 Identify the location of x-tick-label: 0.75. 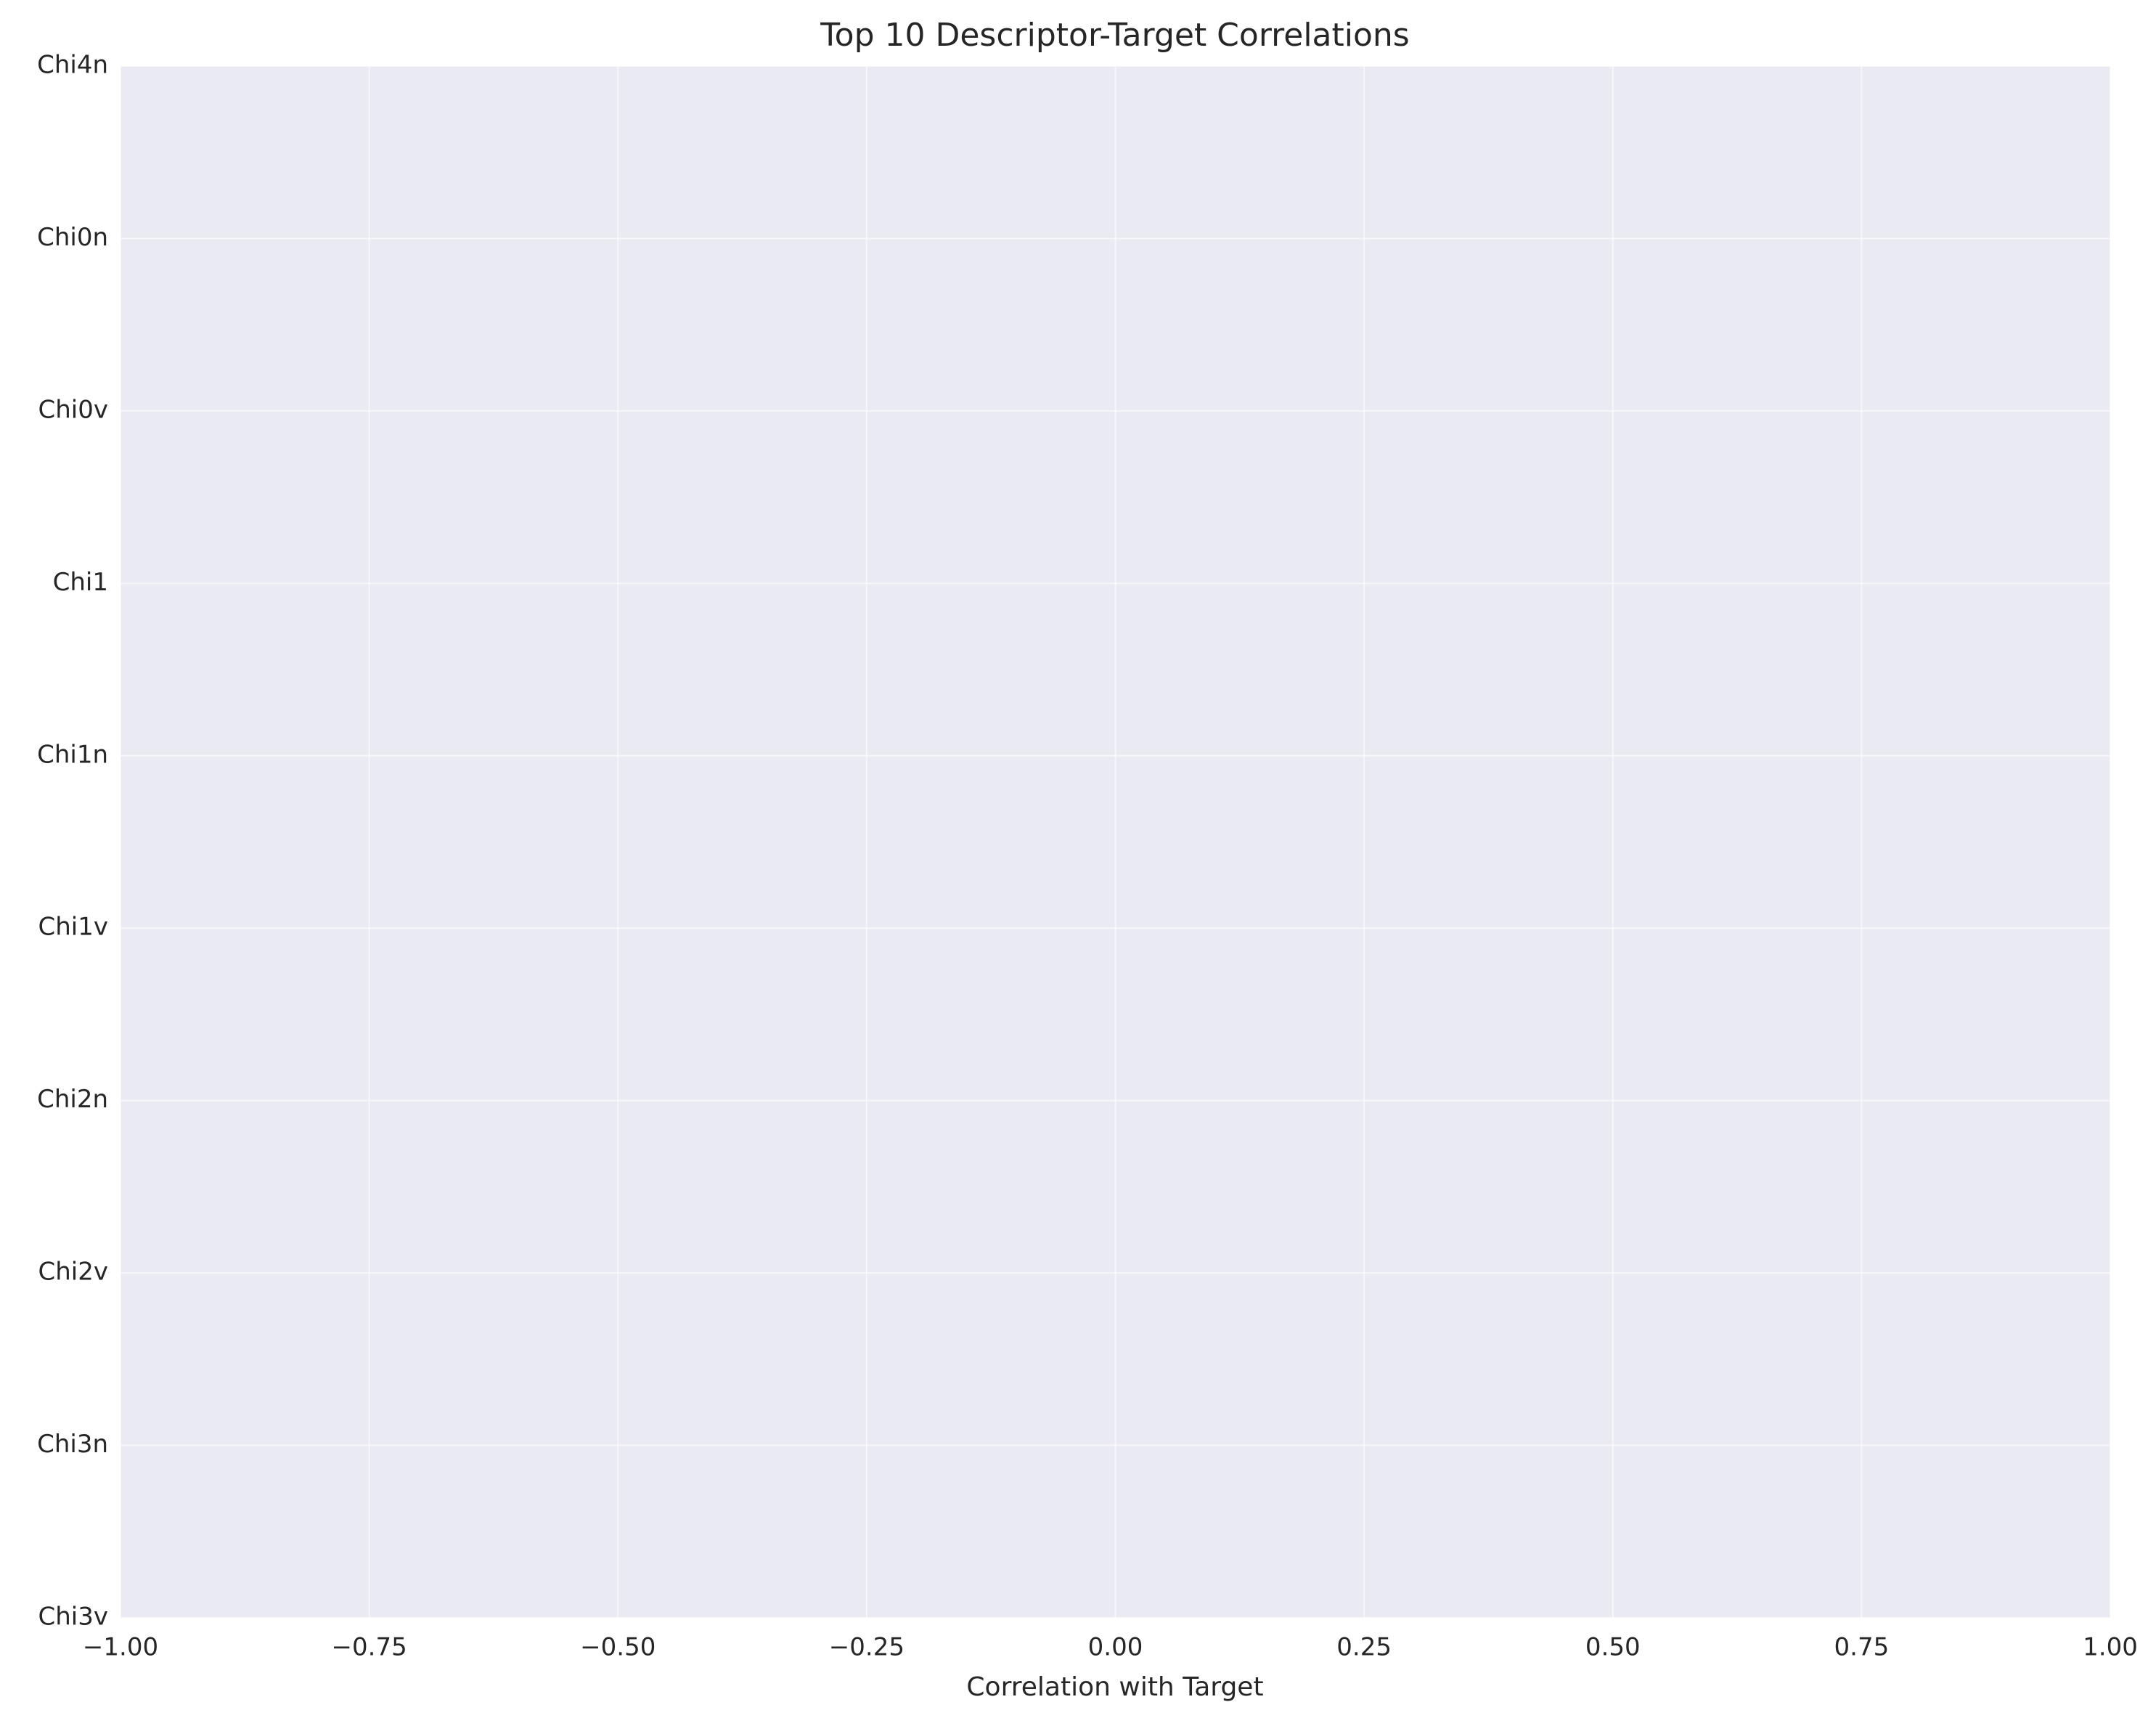
(1862, 1647).